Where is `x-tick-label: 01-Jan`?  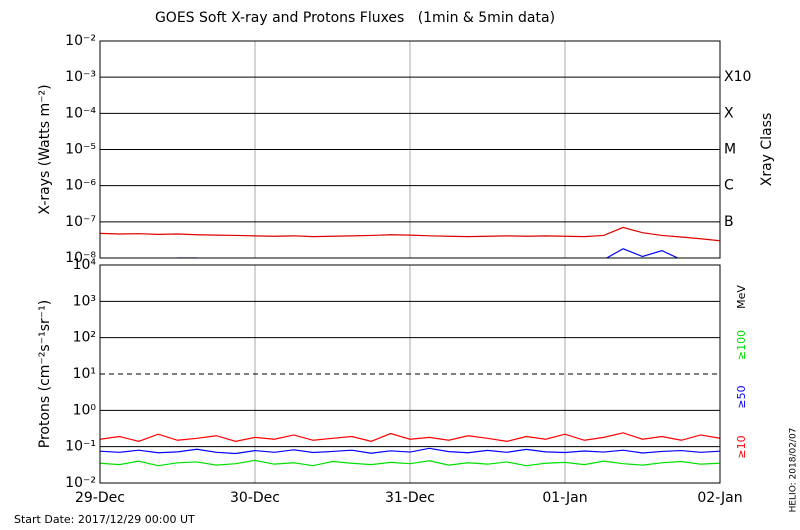
x-tick-label: 01-Jan is located at coordinates (564, 498).